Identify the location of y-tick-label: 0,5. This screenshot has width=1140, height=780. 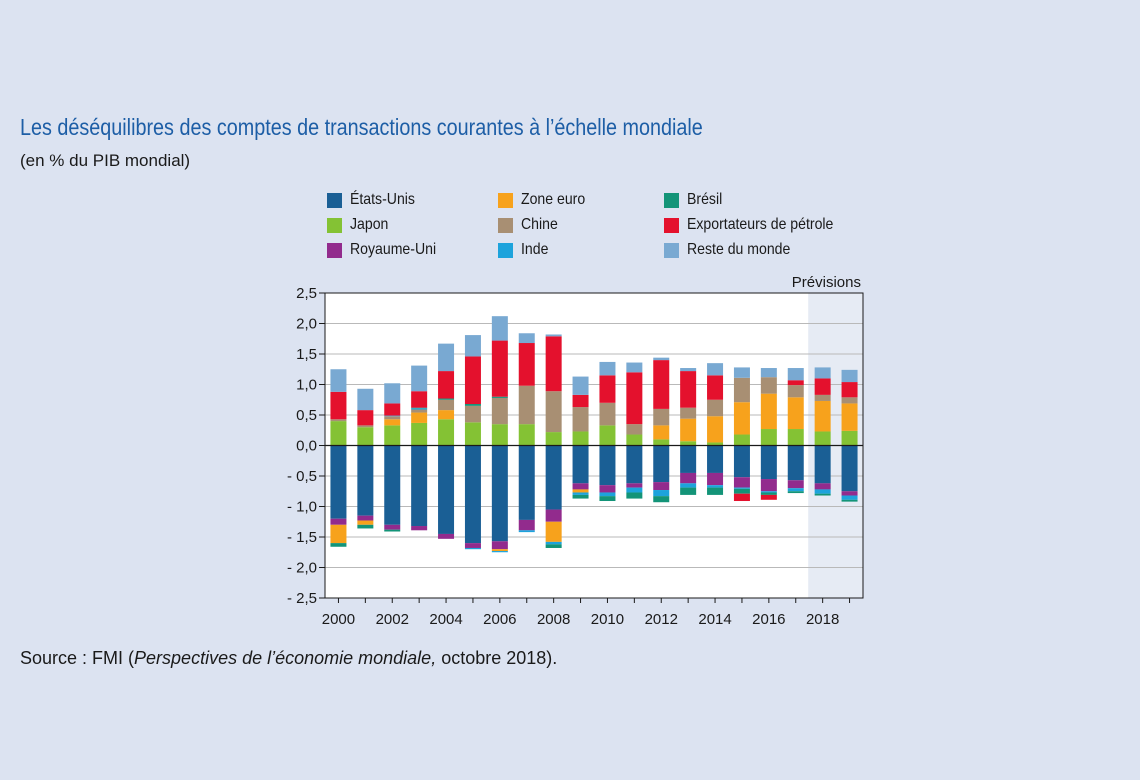
(306, 415).